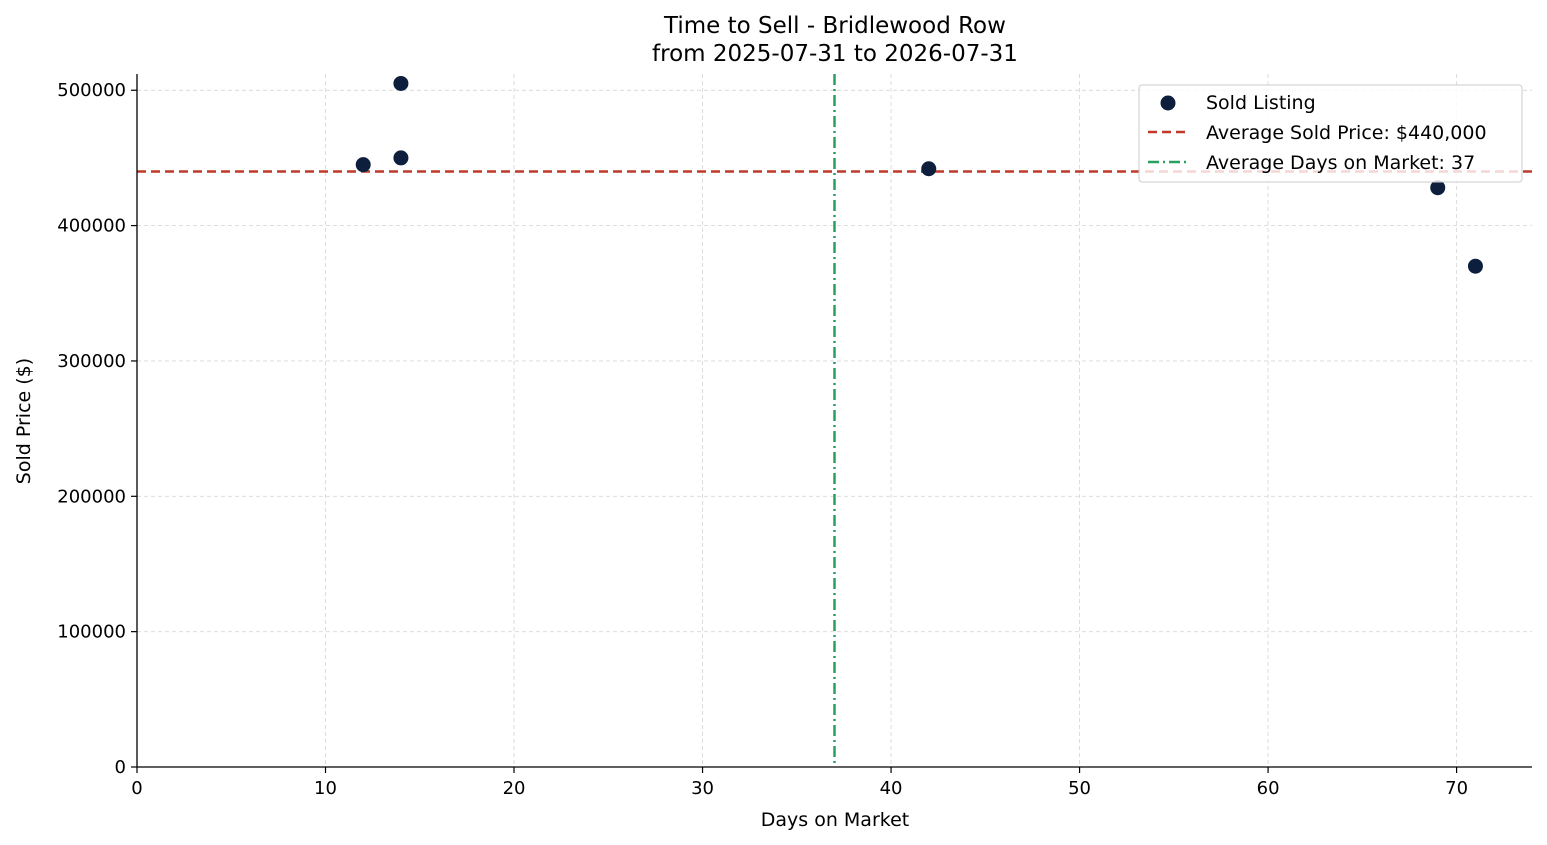 The height and width of the screenshot is (845, 1547). What do you see at coordinates (1340, 163) in the screenshot?
I see `legend-label-average-days: Average Days on Market: 37` at bounding box center [1340, 163].